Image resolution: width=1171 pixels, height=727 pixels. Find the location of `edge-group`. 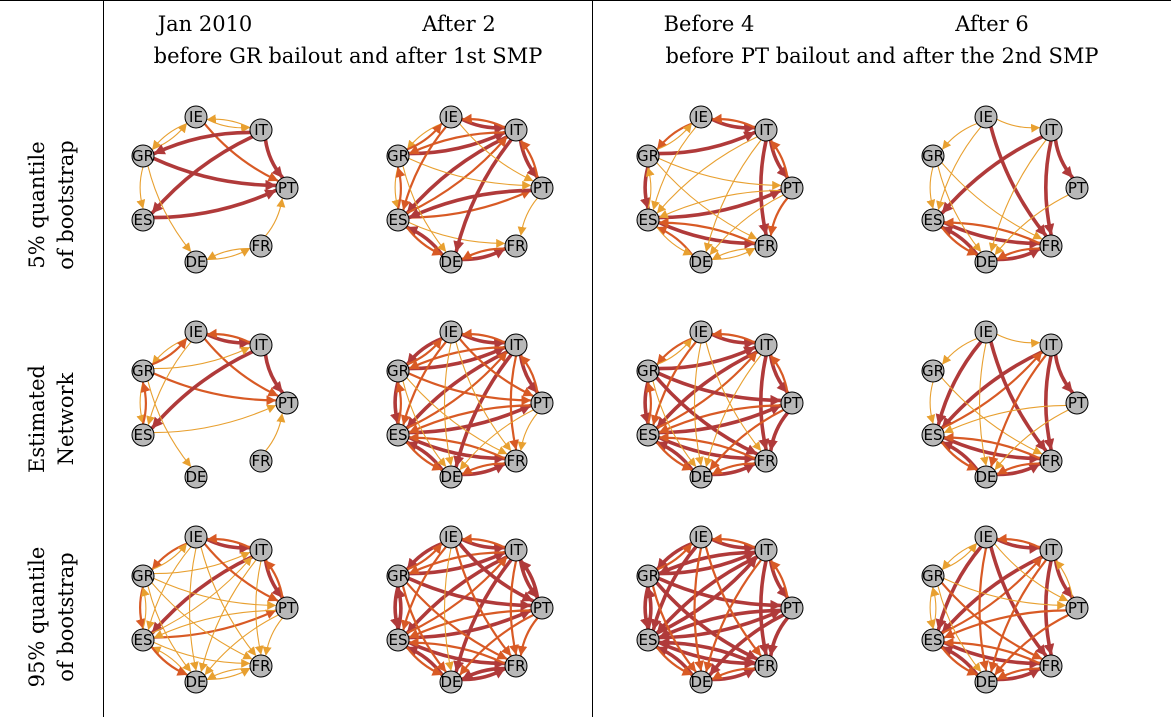

edge-group is located at coordinates (465, 187).